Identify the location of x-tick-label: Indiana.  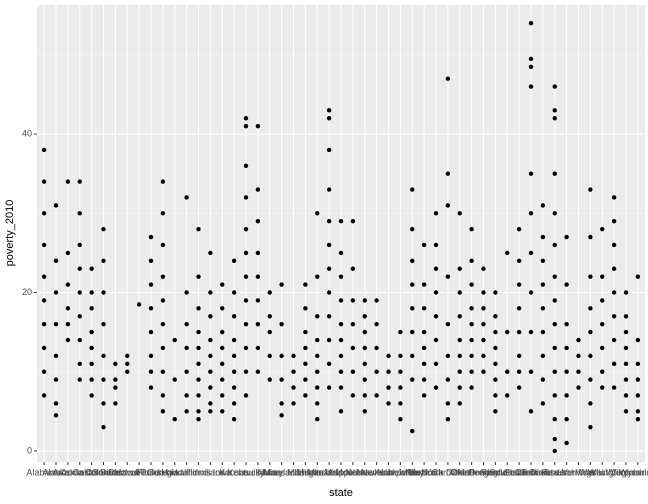
(211, 472).